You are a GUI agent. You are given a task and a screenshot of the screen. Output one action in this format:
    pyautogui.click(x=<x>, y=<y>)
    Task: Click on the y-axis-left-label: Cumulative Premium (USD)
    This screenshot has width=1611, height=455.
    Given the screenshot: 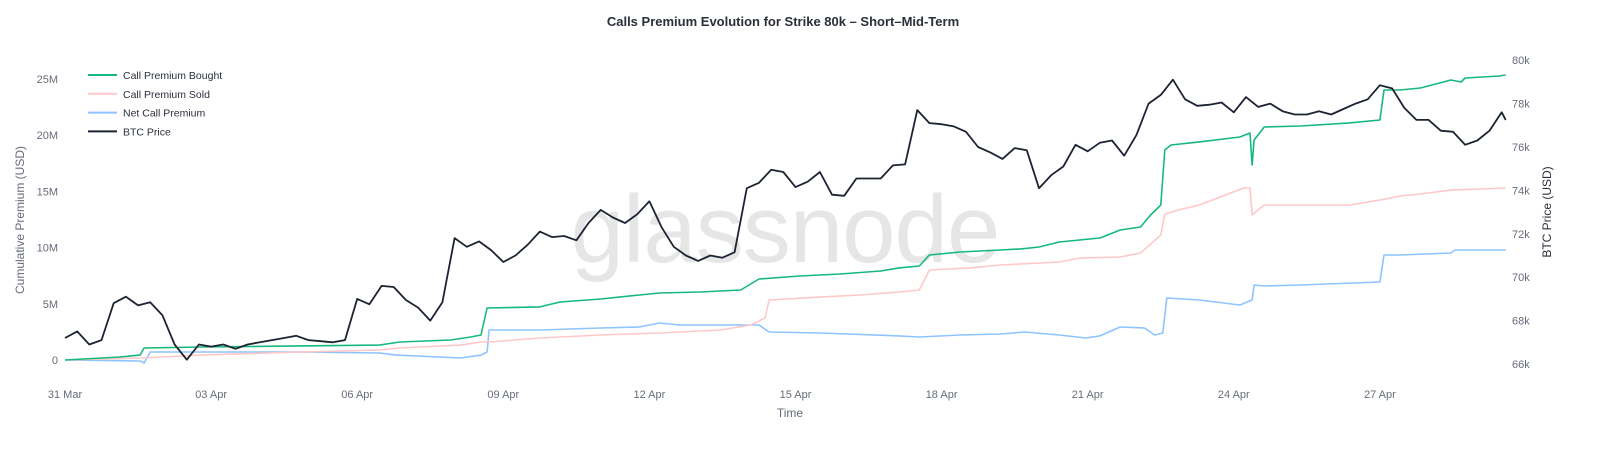 What is the action you would take?
    pyautogui.click(x=20, y=220)
    